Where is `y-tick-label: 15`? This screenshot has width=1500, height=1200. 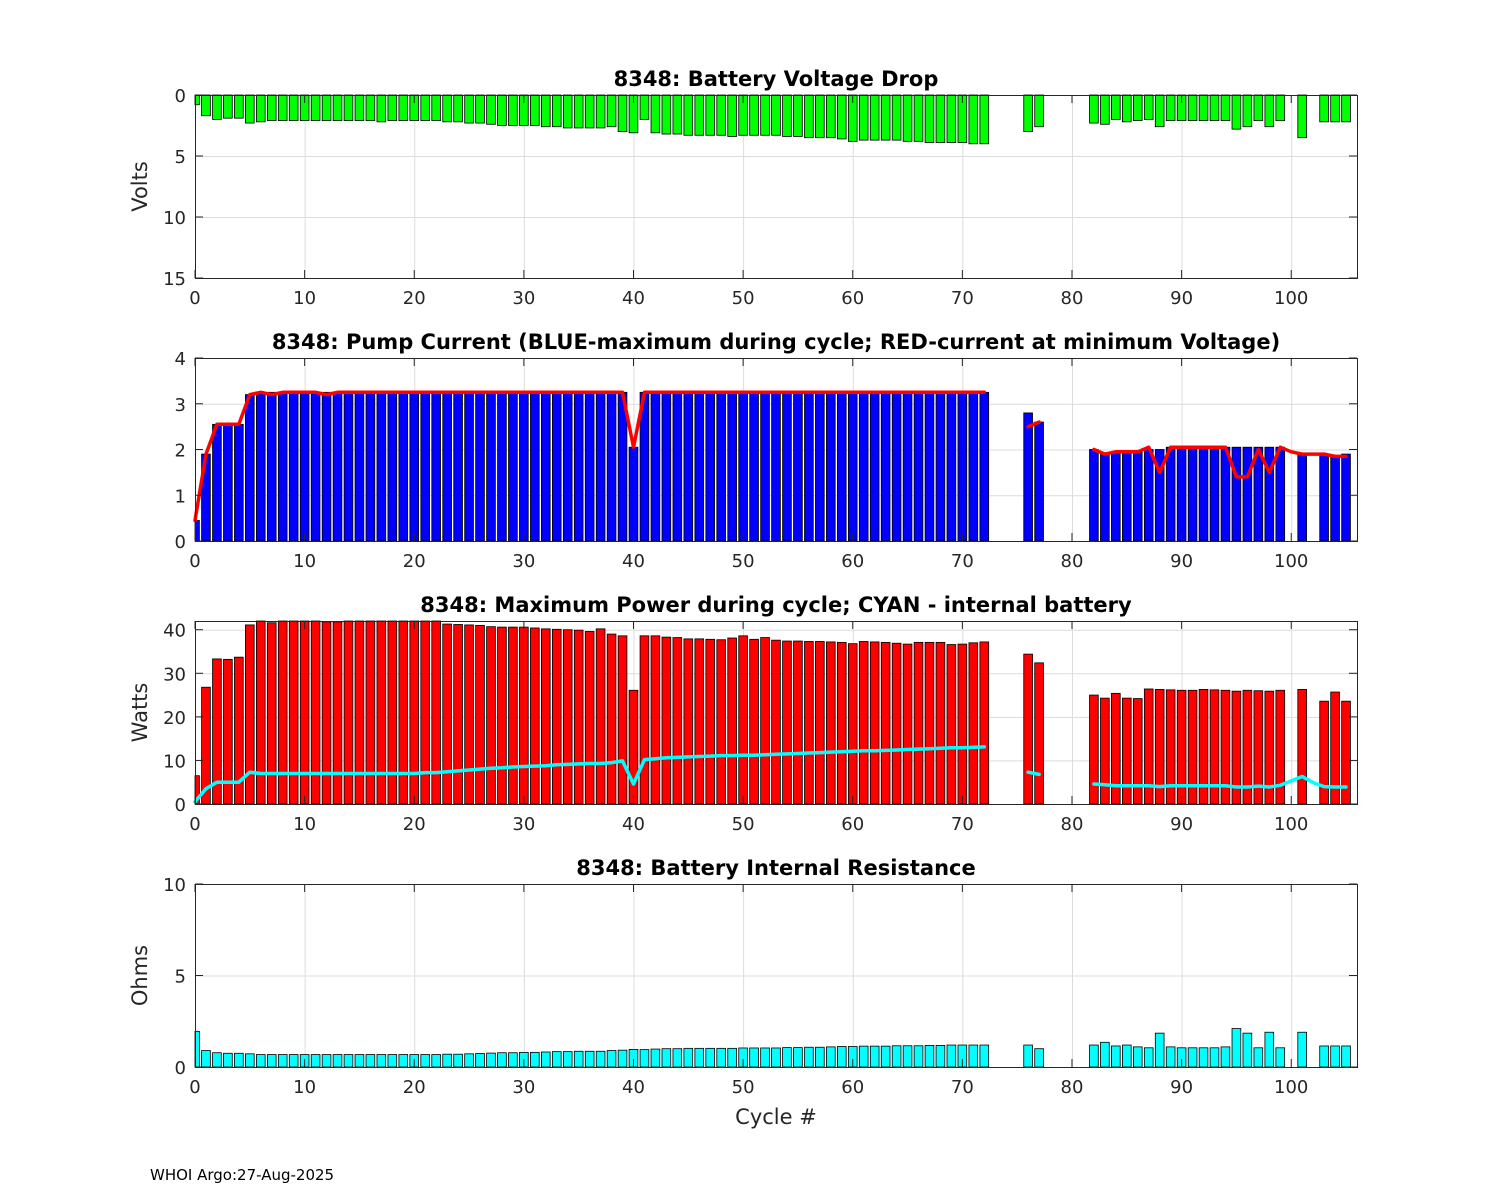
y-tick-label: 15 is located at coordinates (174, 279).